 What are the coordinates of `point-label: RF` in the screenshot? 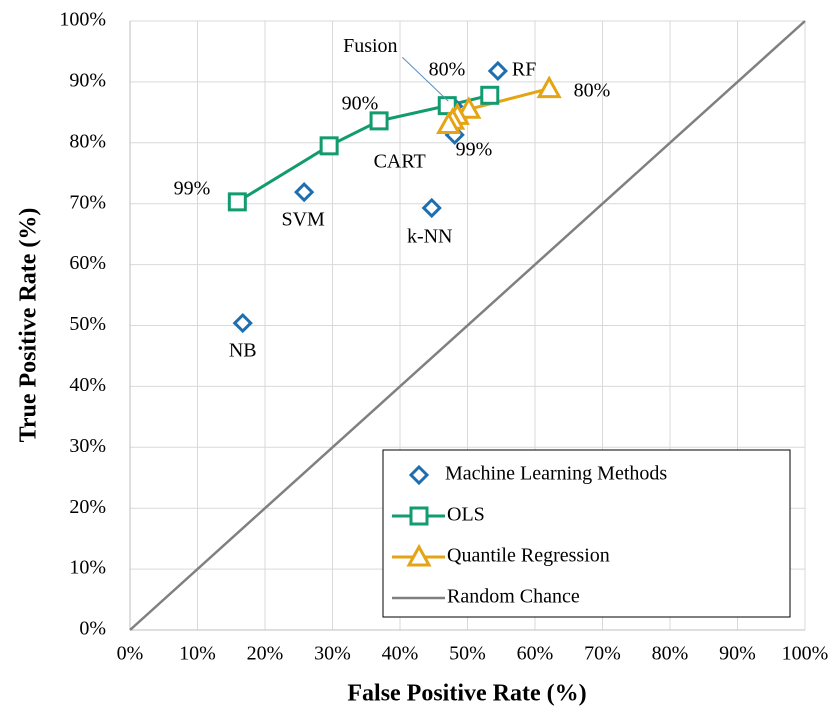 It's located at (524, 70).